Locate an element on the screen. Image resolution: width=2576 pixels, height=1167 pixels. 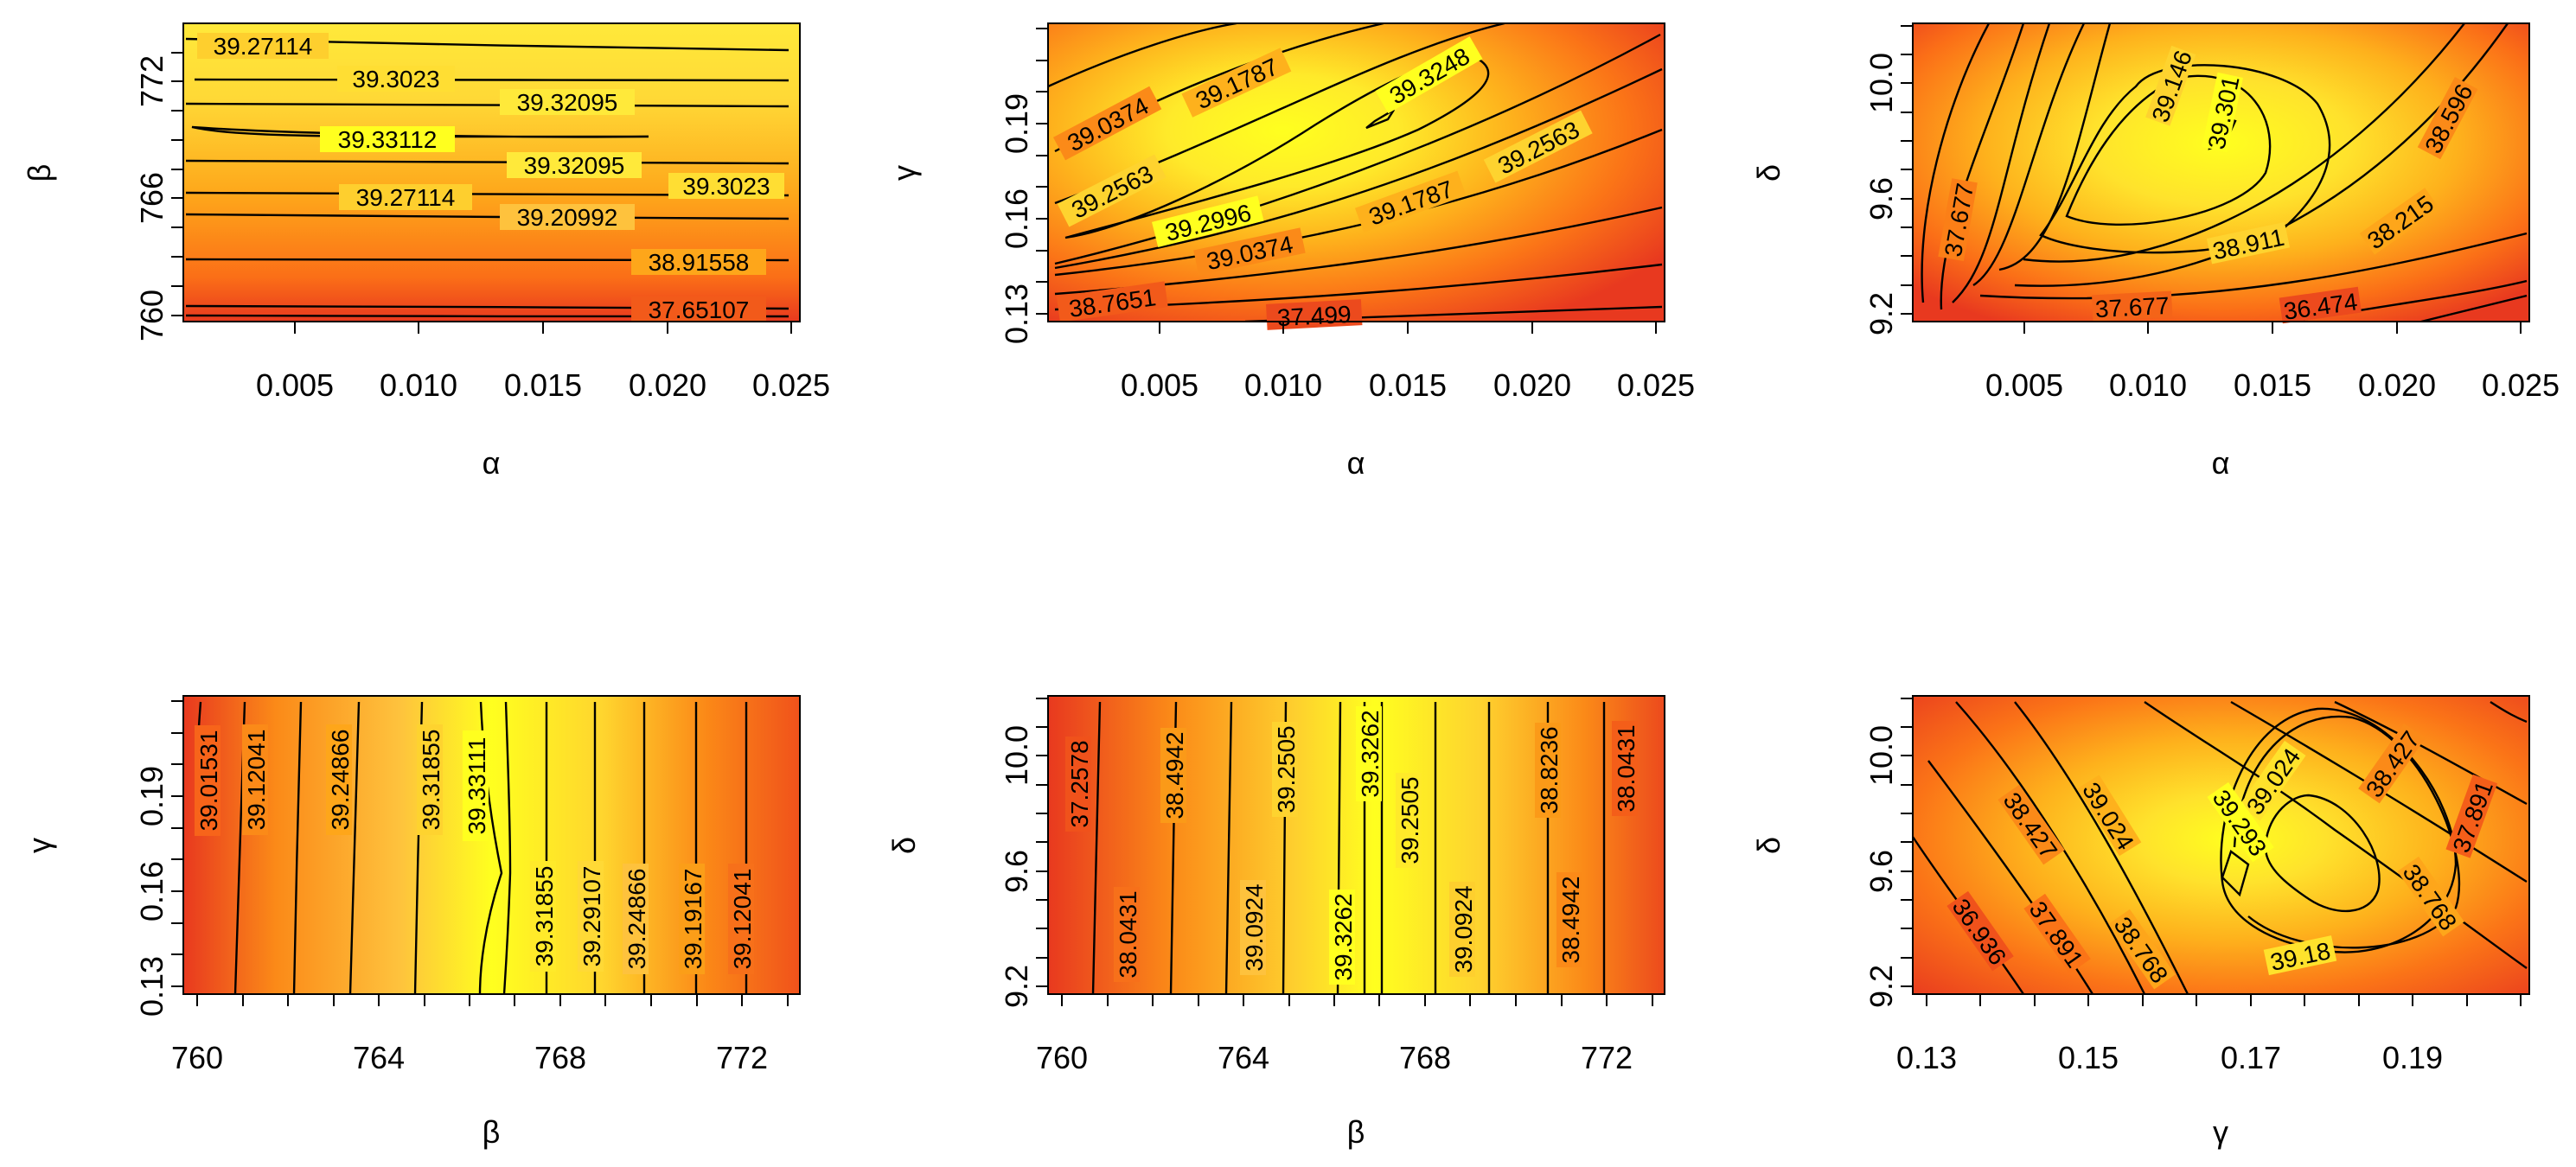
contour-label: 39.24866 is located at coordinates (341, 781).